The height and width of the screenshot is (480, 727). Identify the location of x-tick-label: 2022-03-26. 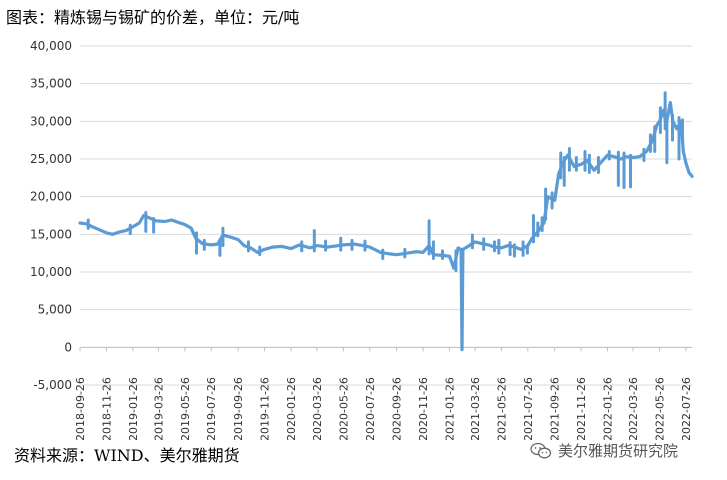
(633, 408).